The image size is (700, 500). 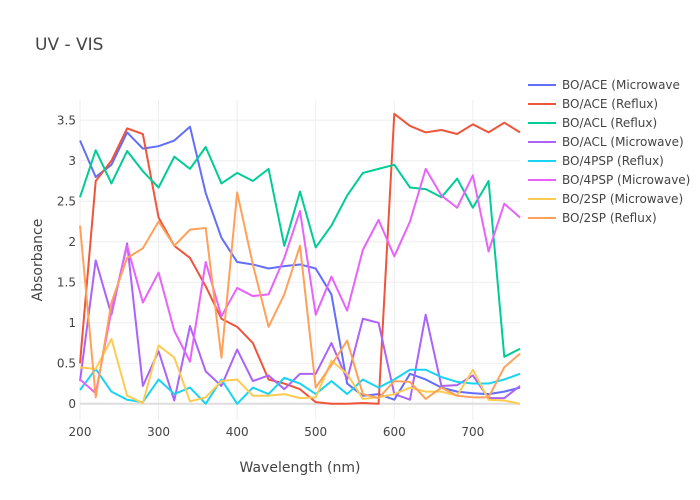 I want to click on legend-label: BO/ACE (Microwave, so click(x=621, y=85).